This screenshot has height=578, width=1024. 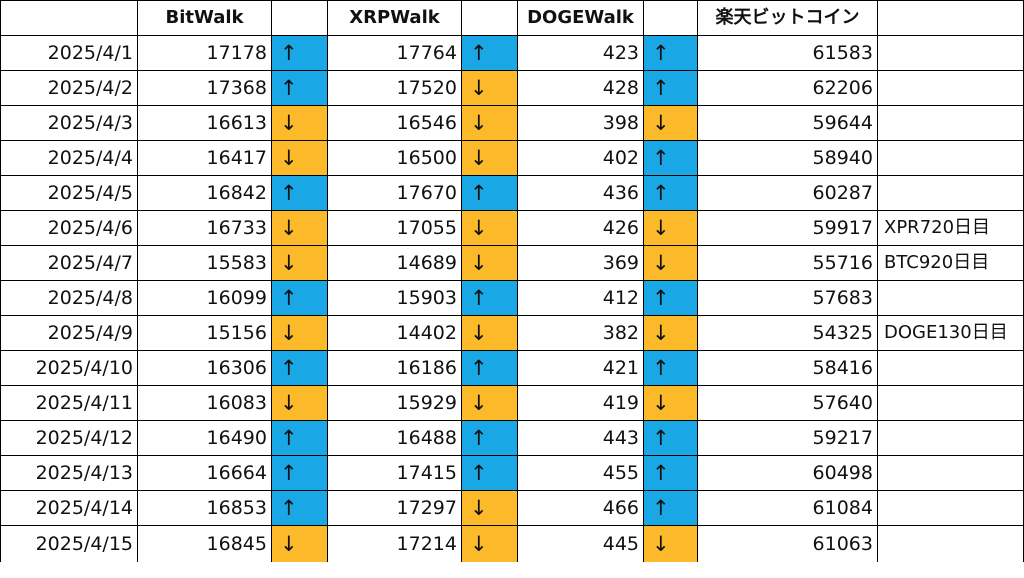 What do you see at coordinates (204, 368) in the screenshot?
I see `cell-bitwalk: 16306` at bounding box center [204, 368].